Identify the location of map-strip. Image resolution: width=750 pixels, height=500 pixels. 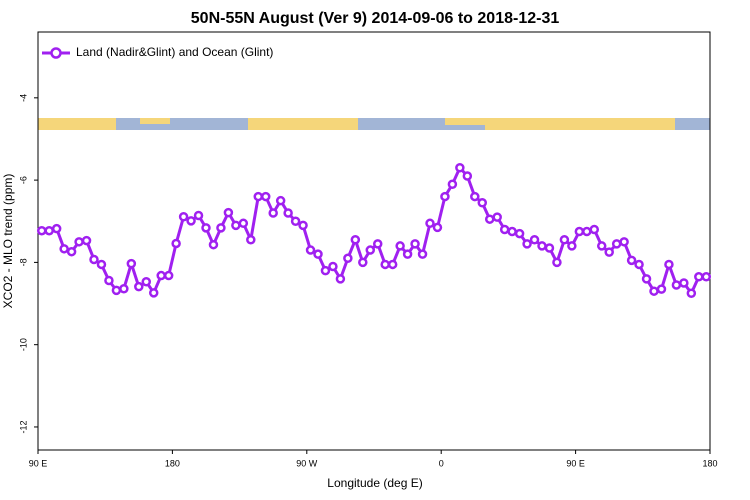
(374, 124).